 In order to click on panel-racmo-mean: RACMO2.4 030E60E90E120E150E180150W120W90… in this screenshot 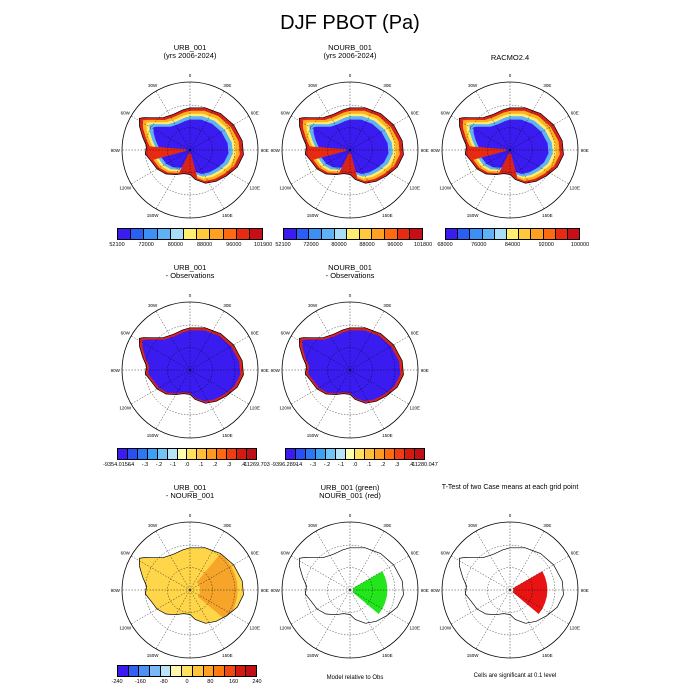, I will do `click(510, 133)`.